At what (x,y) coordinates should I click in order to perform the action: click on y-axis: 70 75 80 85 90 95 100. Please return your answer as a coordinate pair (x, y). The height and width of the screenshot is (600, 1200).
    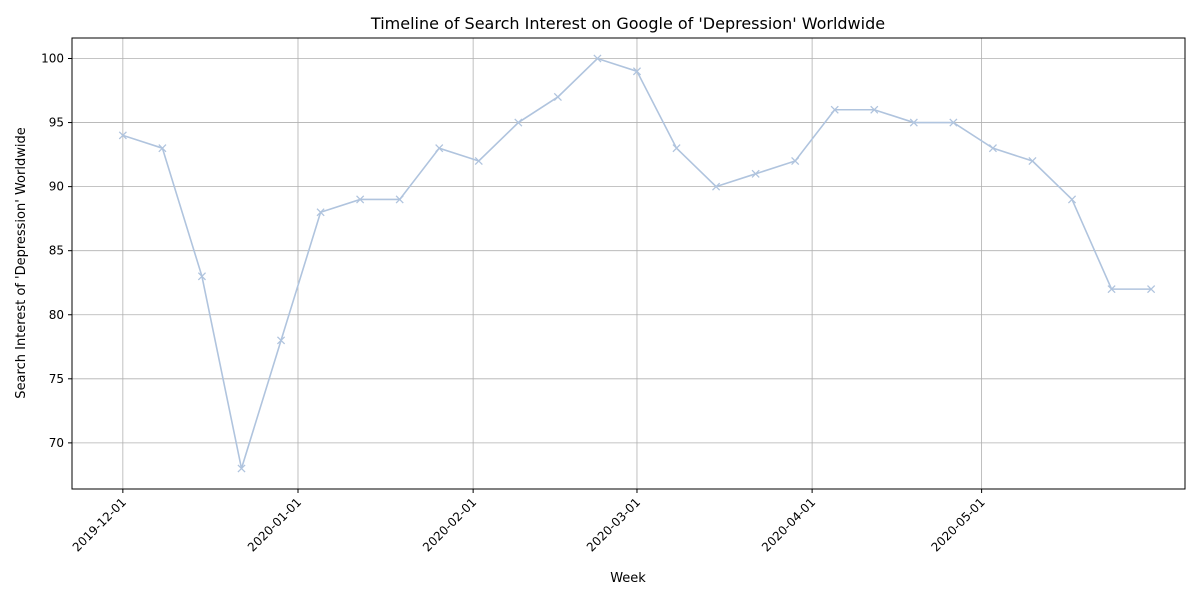
    Looking at the image, I should click on (56, 251).